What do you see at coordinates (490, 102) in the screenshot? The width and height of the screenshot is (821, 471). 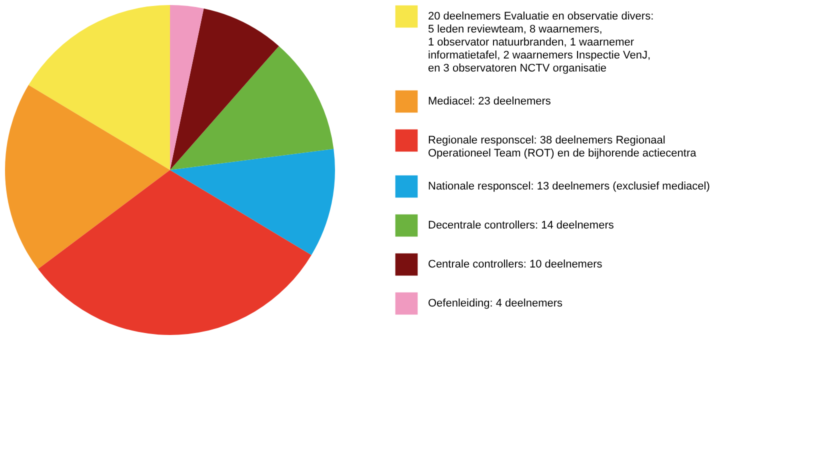 I see `legend-label: Mediacel: 23 deelnemers` at bounding box center [490, 102].